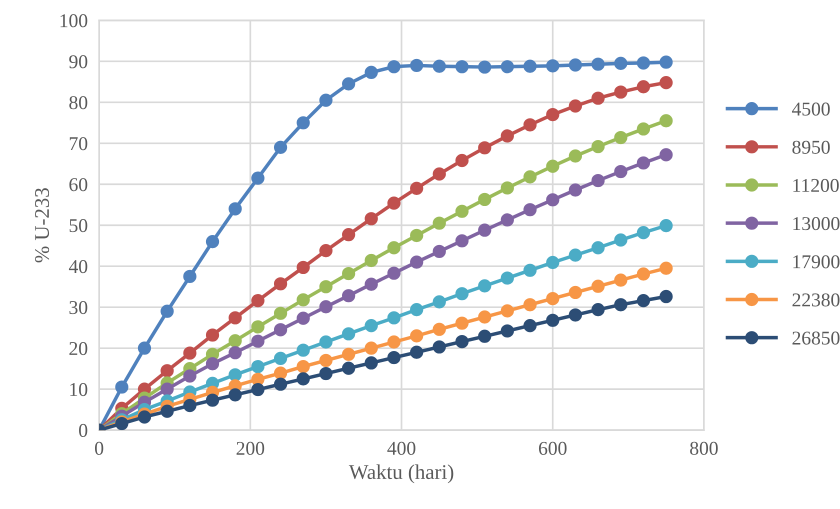  I want to click on y-axis-title: % U-233, so click(42, 225).